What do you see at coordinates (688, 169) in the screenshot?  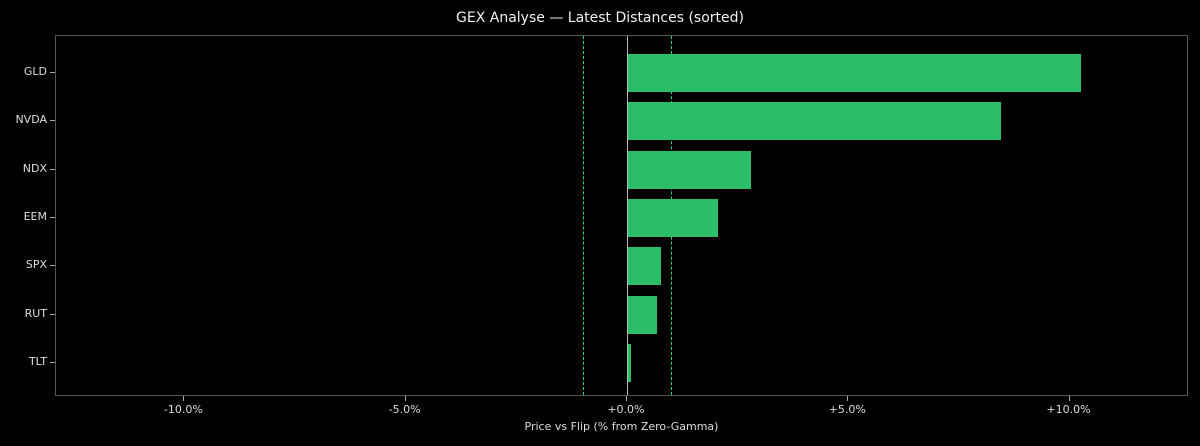 I see `bar-ndx` at bounding box center [688, 169].